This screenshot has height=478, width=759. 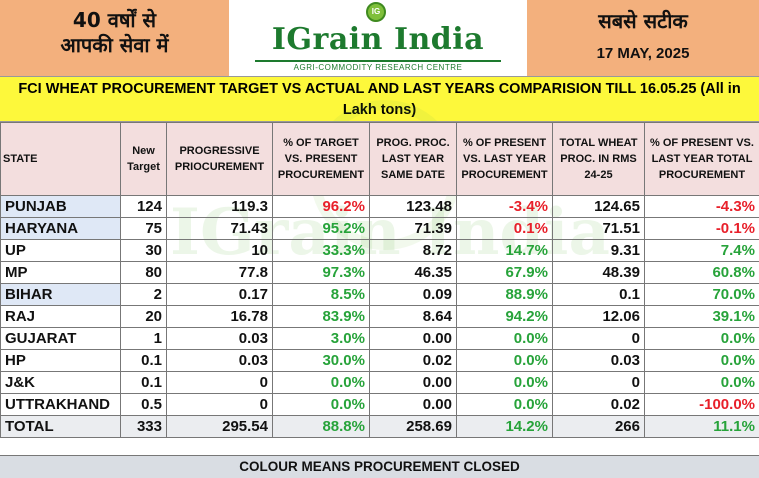 I want to click on pct-target-cell: 0.0%, so click(x=321, y=404).